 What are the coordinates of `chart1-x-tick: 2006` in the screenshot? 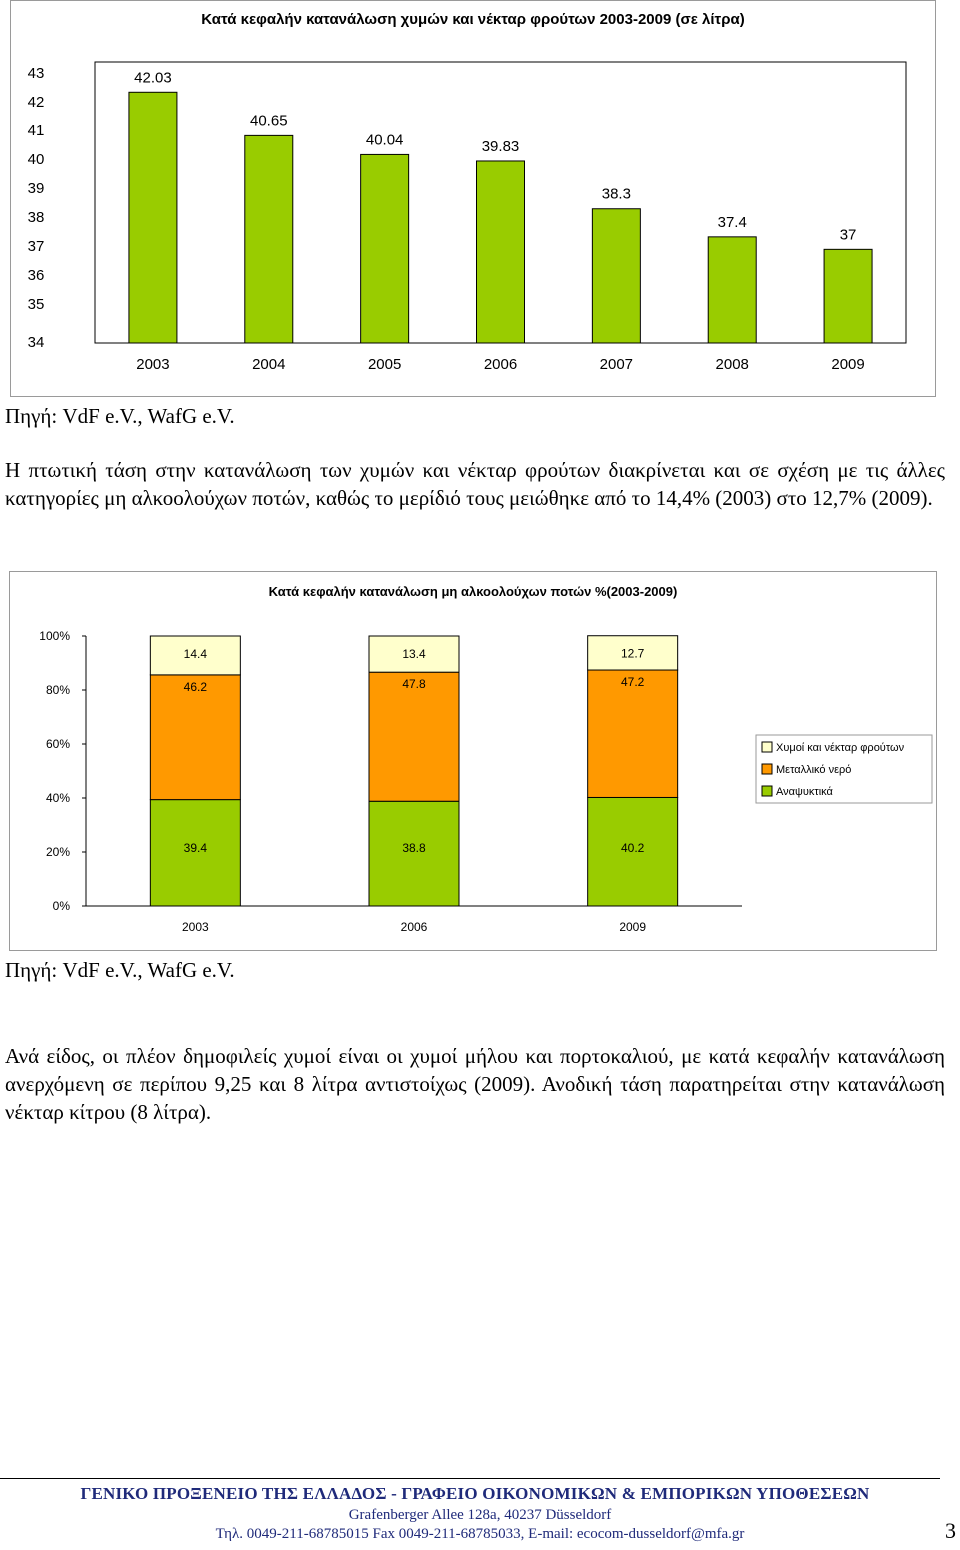 It's located at (500, 364).